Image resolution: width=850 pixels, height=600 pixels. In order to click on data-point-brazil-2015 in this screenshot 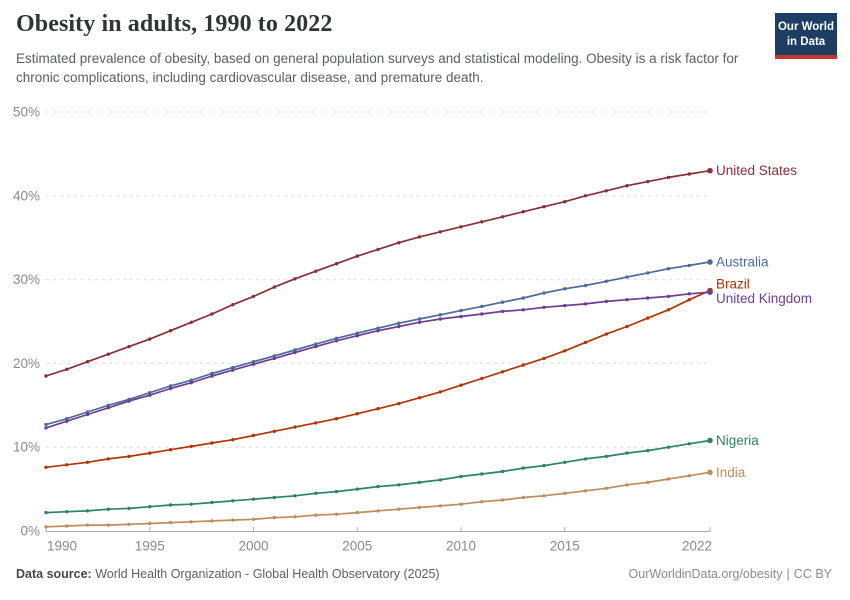, I will do `click(565, 351)`.